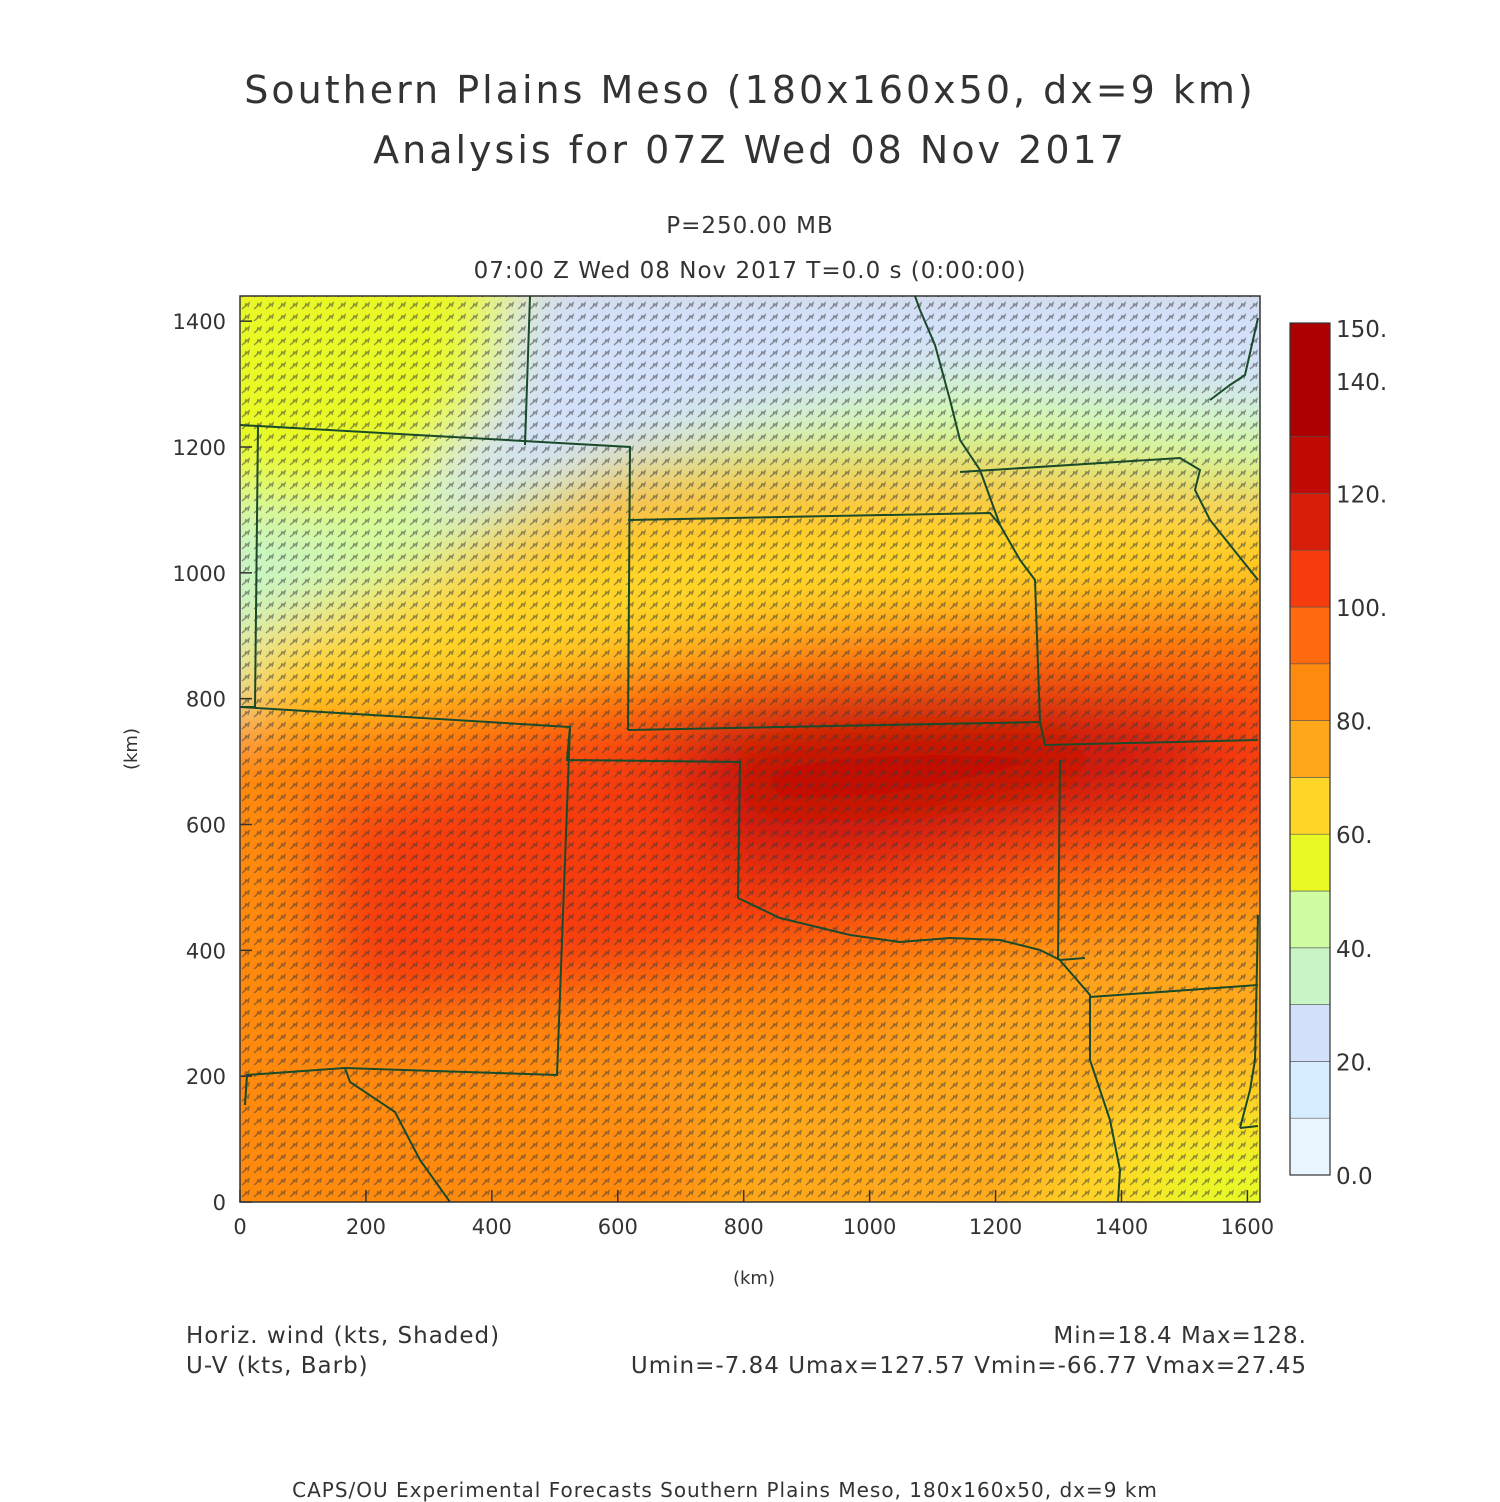 The width and height of the screenshot is (1500, 1502). Describe the element at coordinates (343, 1336) in the screenshot. I see `field-description-shaded: Horiz. wind (kts, Shaded)` at that location.